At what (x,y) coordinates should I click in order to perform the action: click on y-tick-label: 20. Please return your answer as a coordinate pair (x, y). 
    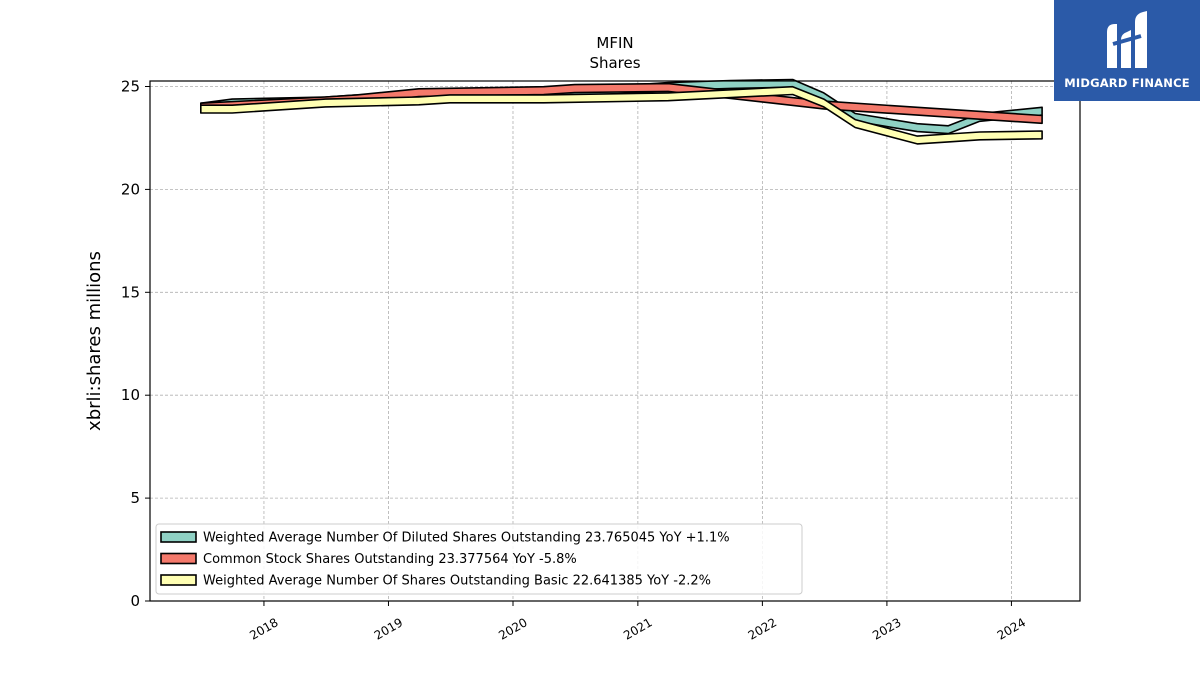
    Looking at the image, I should click on (130, 189).